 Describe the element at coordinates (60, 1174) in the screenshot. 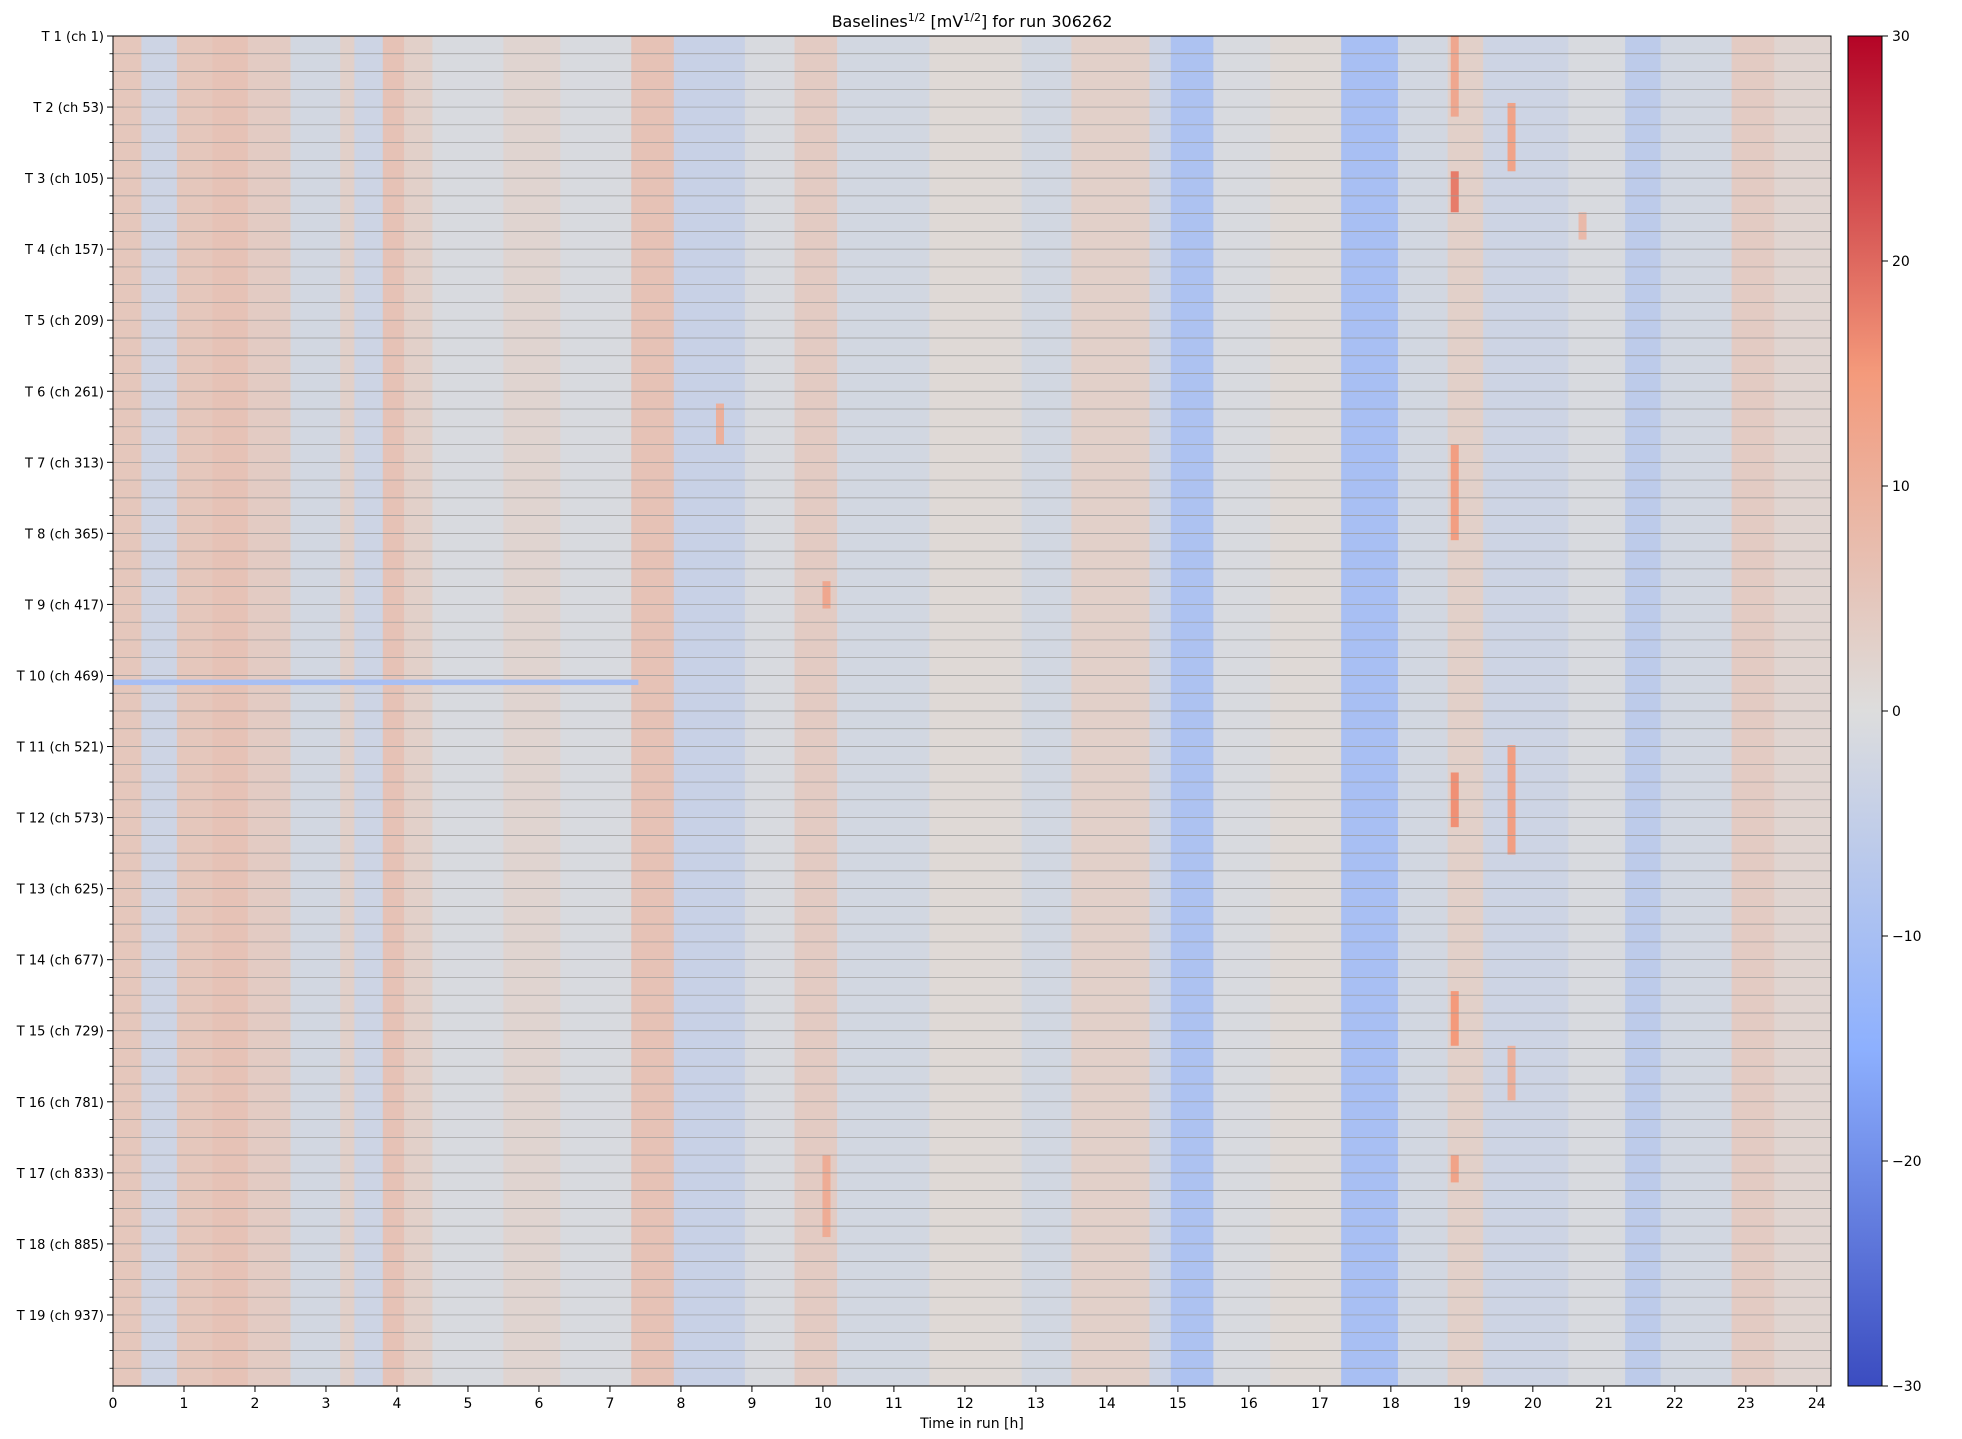

I see `y-tick-label: T 17 (ch 833)` at that location.